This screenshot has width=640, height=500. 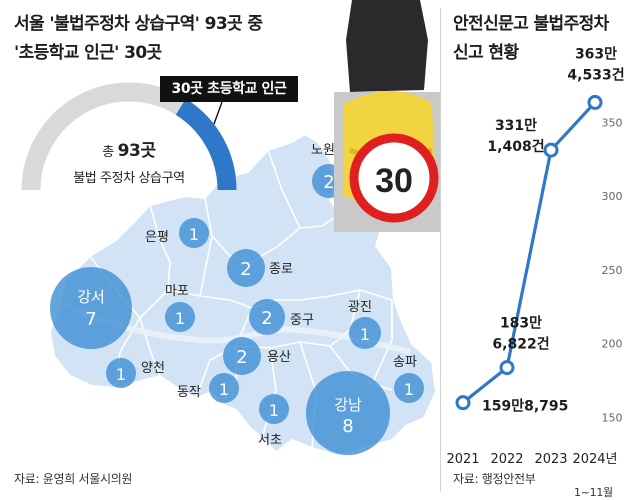 I want to click on bubble-dongjak, so click(x=224, y=388).